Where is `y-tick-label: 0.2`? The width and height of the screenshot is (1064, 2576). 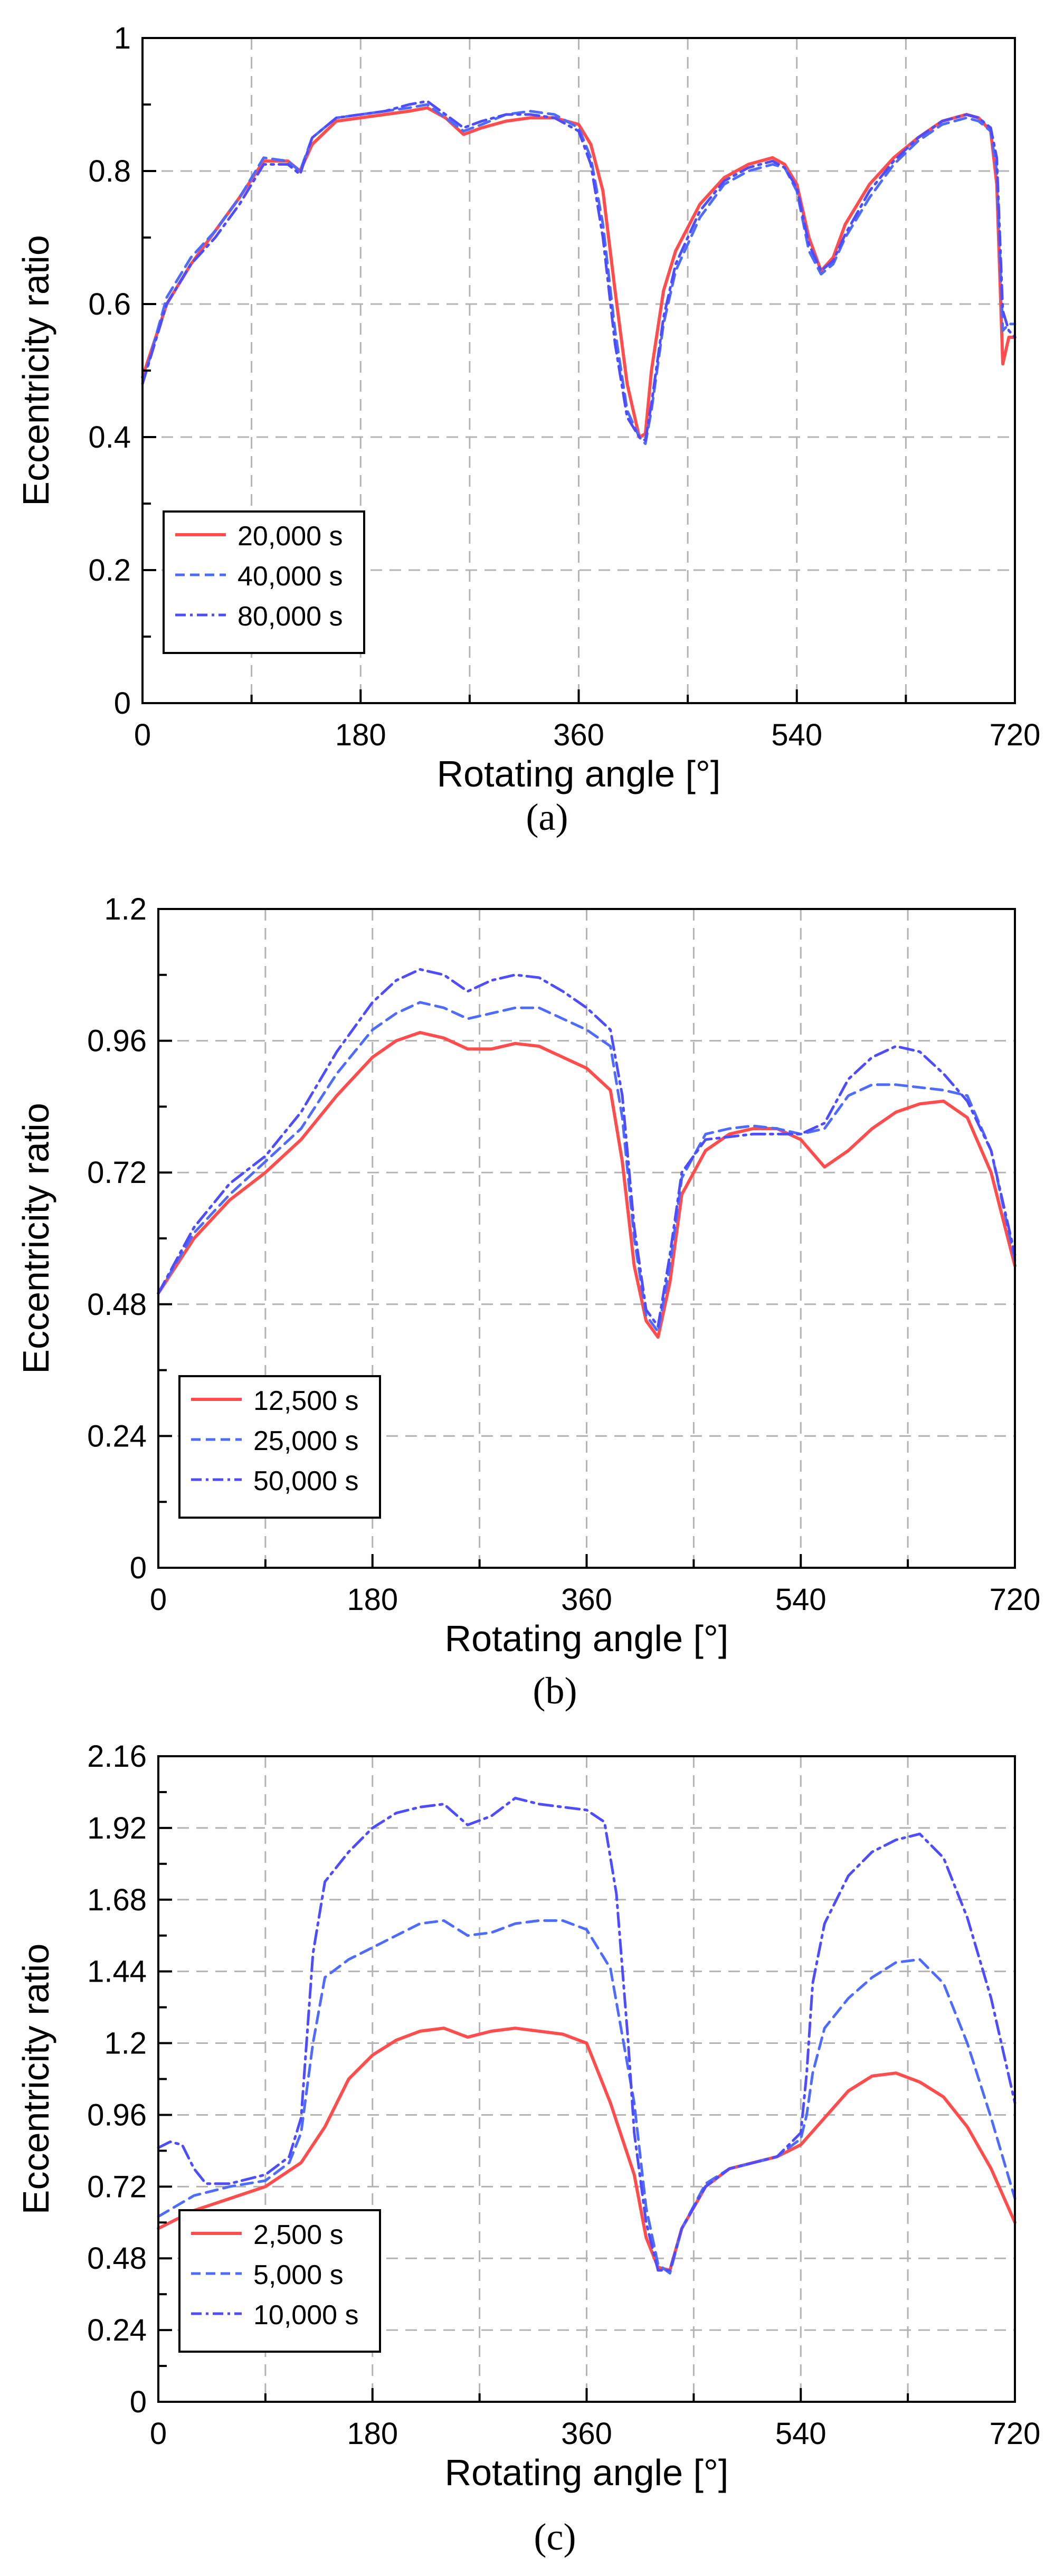
y-tick-label: 0.2 is located at coordinates (109, 570).